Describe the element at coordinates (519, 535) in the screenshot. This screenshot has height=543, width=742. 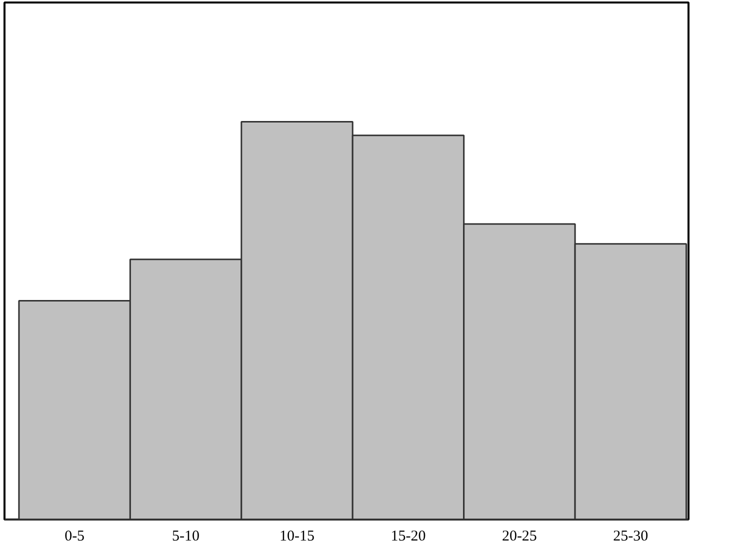
I see `x-tick-label: 20-25` at that location.